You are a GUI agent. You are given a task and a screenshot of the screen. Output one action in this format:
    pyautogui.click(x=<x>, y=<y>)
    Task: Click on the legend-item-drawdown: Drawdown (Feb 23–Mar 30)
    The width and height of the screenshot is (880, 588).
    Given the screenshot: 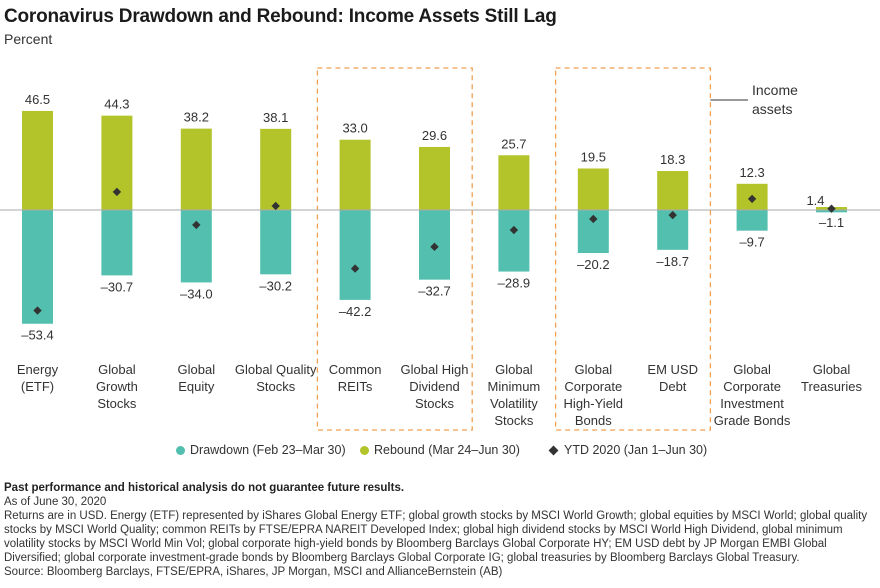 What is the action you would take?
    pyautogui.click(x=261, y=450)
    